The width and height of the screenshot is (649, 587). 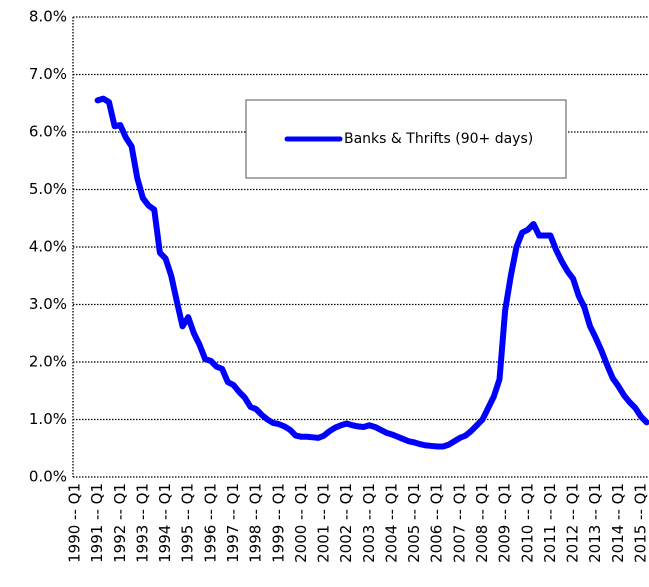 What do you see at coordinates (97, 523) in the screenshot?
I see `x-tick-label: 1991 -- Q1` at bounding box center [97, 523].